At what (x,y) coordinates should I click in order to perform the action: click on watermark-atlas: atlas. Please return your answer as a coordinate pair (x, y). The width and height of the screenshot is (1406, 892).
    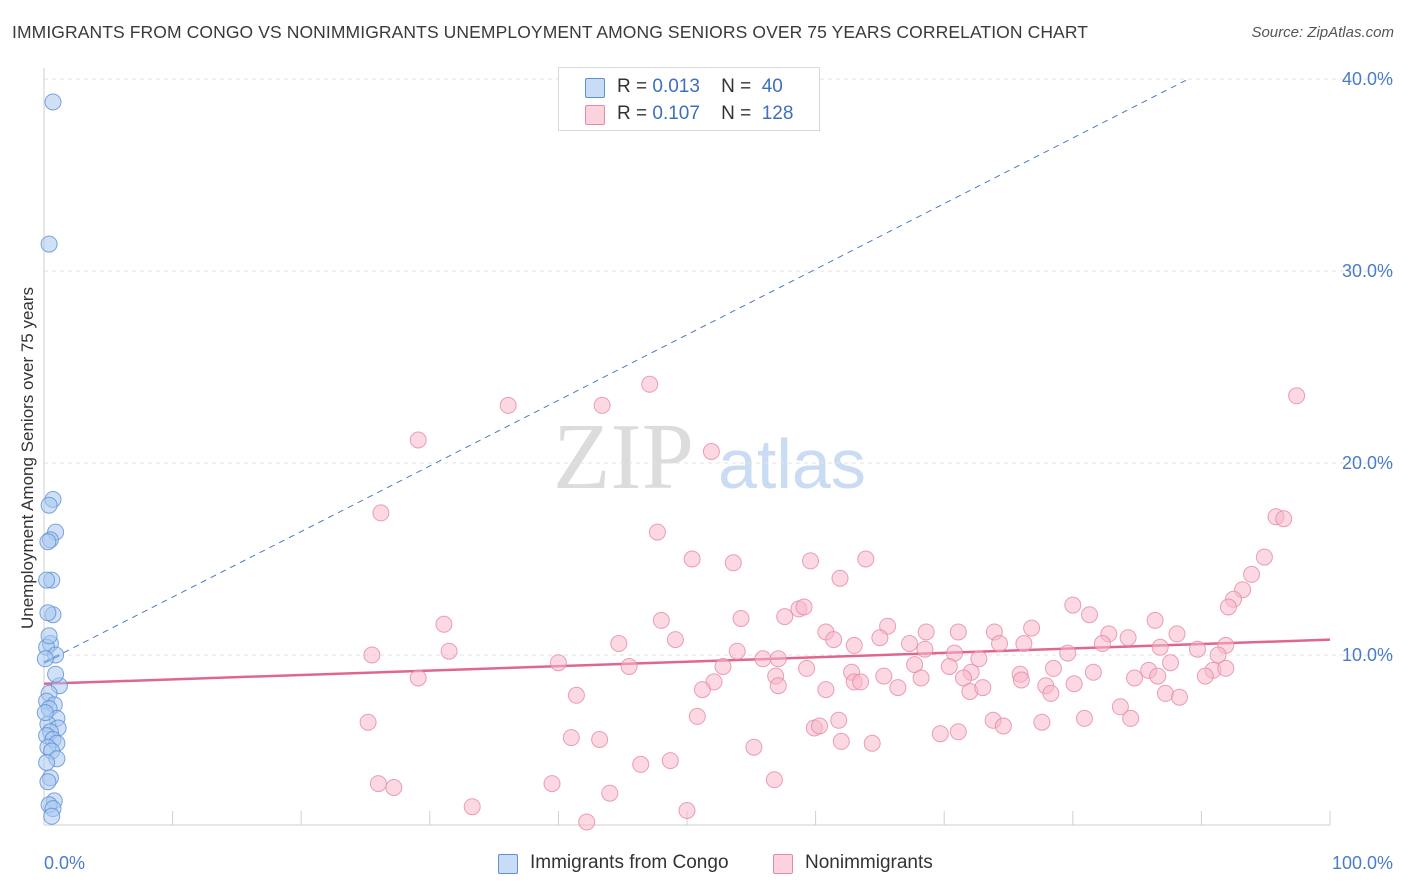
    Looking at the image, I should click on (792, 464).